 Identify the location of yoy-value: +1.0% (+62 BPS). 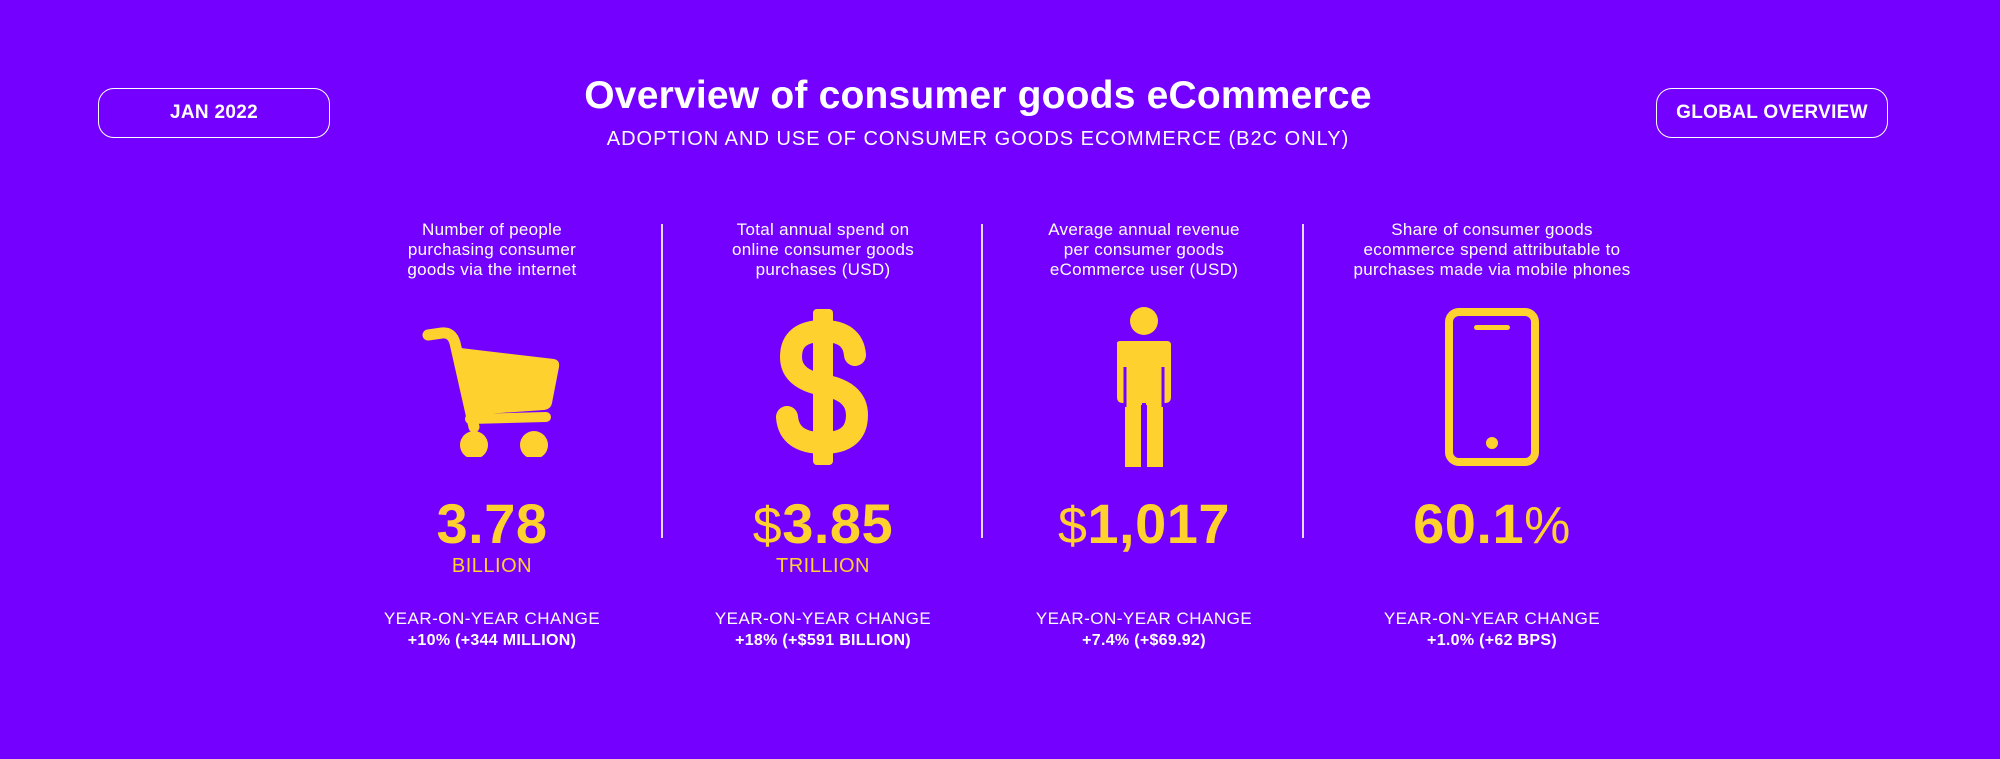
(1492, 640).